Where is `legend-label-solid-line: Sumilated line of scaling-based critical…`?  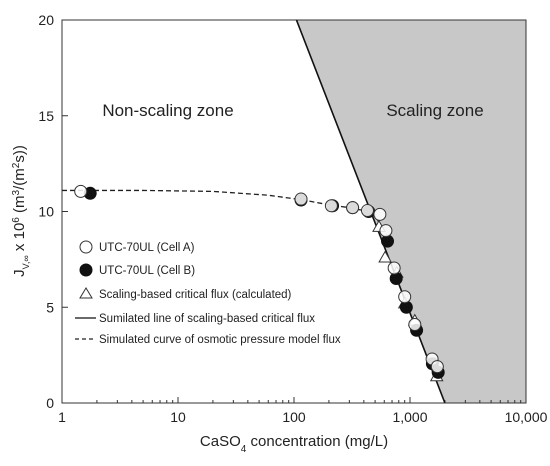 legend-label-solid-line: Sumilated line of scaling-based critical… is located at coordinates (207, 319).